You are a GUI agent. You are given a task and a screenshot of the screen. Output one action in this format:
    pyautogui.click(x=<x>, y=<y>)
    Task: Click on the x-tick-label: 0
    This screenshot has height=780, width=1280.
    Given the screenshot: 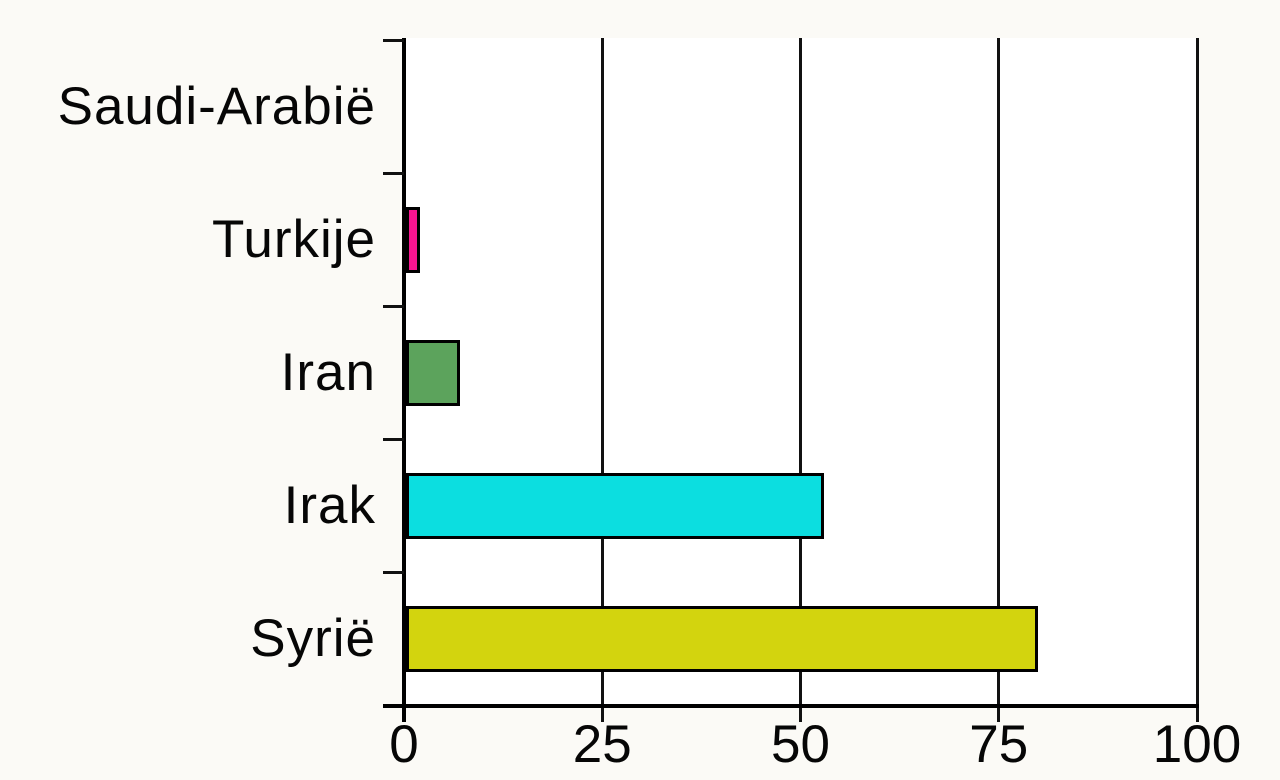 What is the action you would take?
    pyautogui.click(x=404, y=744)
    